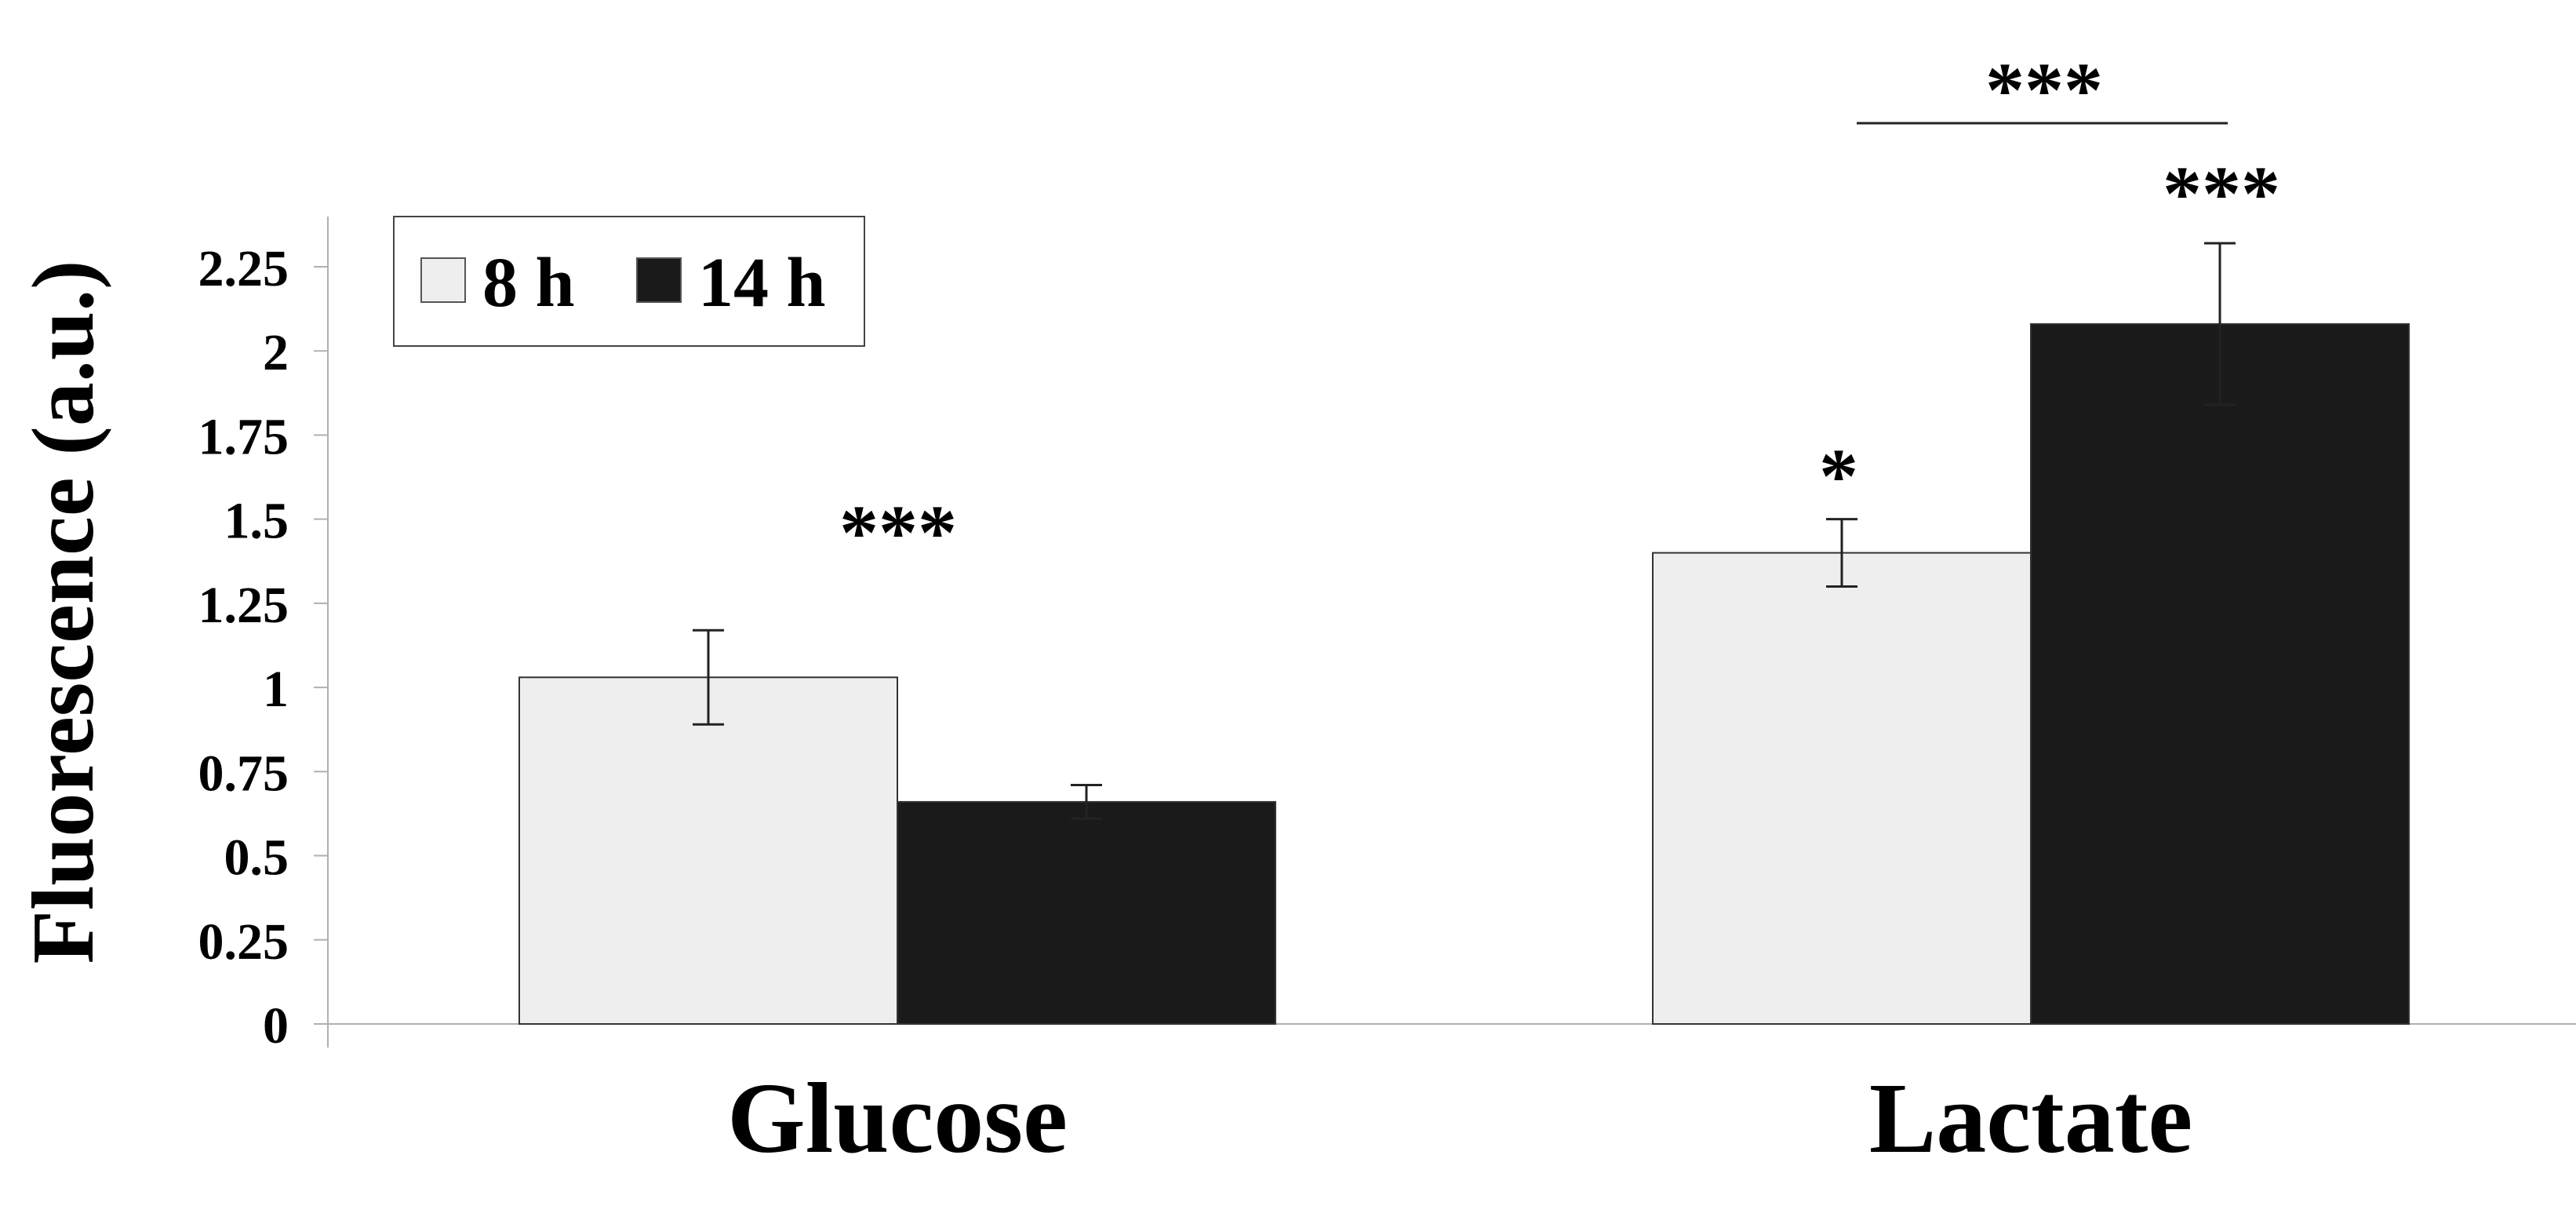 The width and height of the screenshot is (2576, 1206). What do you see at coordinates (243, 942) in the screenshot?
I see `y-tick-label: 0.25` at bounding box center [243, 942].